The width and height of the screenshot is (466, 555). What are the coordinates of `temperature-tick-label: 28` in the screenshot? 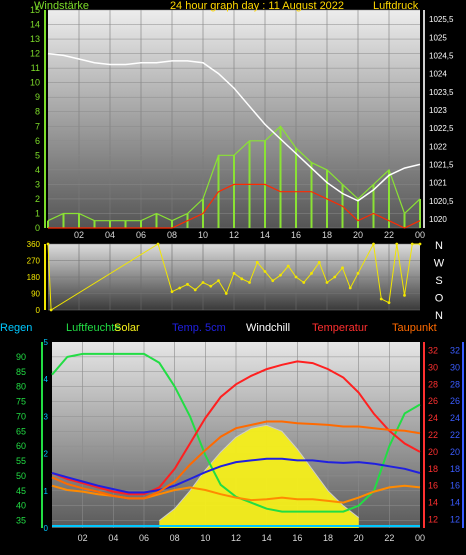 It's located at (433, 384).